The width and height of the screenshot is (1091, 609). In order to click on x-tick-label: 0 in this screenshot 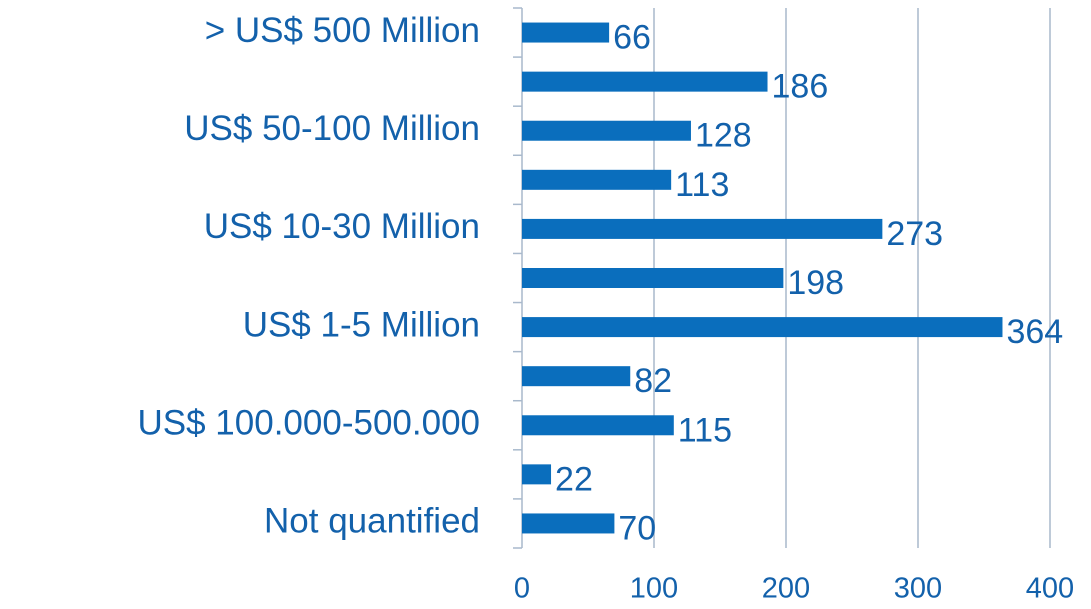, I will do `click(522, 589)`.